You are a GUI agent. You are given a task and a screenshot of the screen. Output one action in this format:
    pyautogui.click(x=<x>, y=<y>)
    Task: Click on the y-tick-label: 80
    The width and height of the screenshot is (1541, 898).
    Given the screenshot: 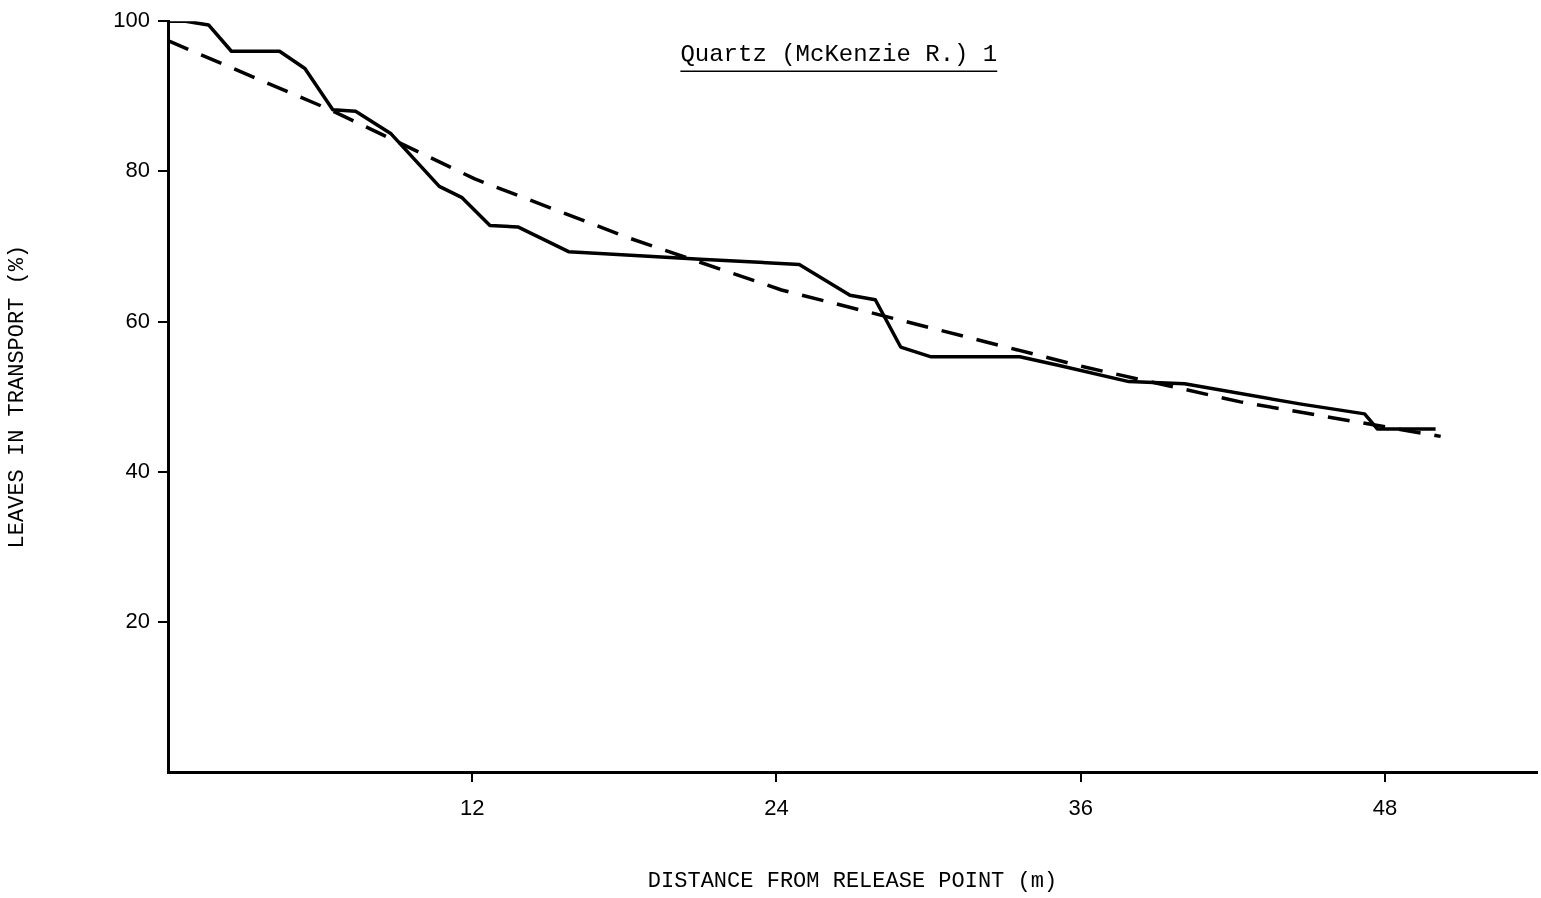 What is the action you would take?
    pyautogui.click(x=137, y=170)
    